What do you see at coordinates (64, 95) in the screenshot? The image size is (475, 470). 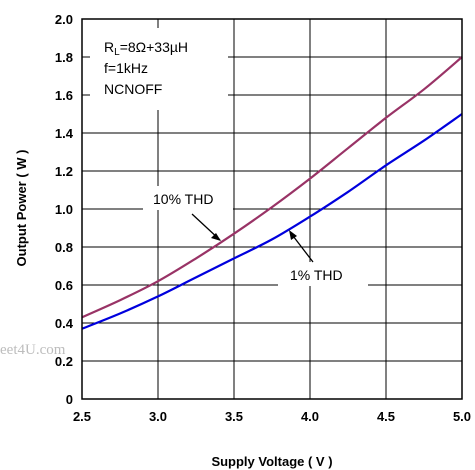 I see `y-tick-label: 1.6` at bounding box center [64, 95].